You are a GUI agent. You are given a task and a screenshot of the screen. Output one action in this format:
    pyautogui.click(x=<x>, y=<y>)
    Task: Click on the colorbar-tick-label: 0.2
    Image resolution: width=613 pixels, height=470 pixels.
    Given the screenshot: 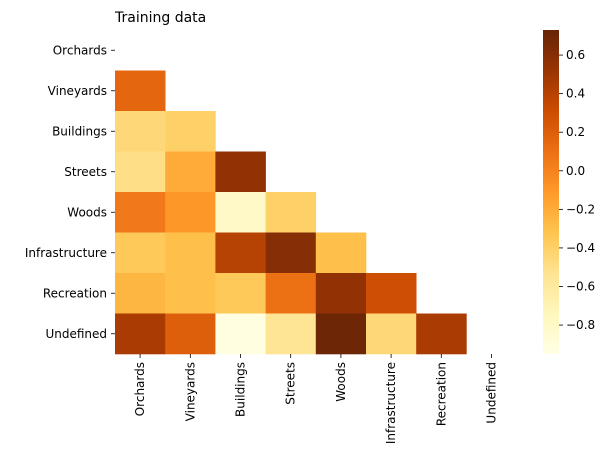 What is the action you would take?
    pyautogui.click(x=575, y=132)
    